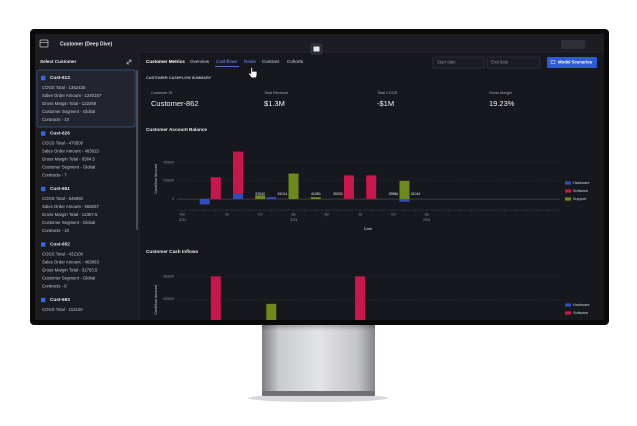 This screenshot has width=637, height=426. I want to click on page-title: Customer (Deep Dive), so click(86, 44).